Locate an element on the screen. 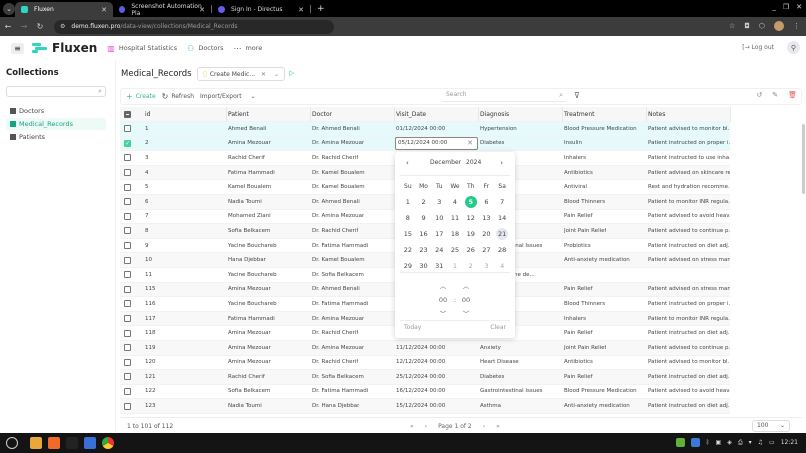 This screenshot has width=806, height=453. minute-value: 00 is located at coordinates (466, 300).